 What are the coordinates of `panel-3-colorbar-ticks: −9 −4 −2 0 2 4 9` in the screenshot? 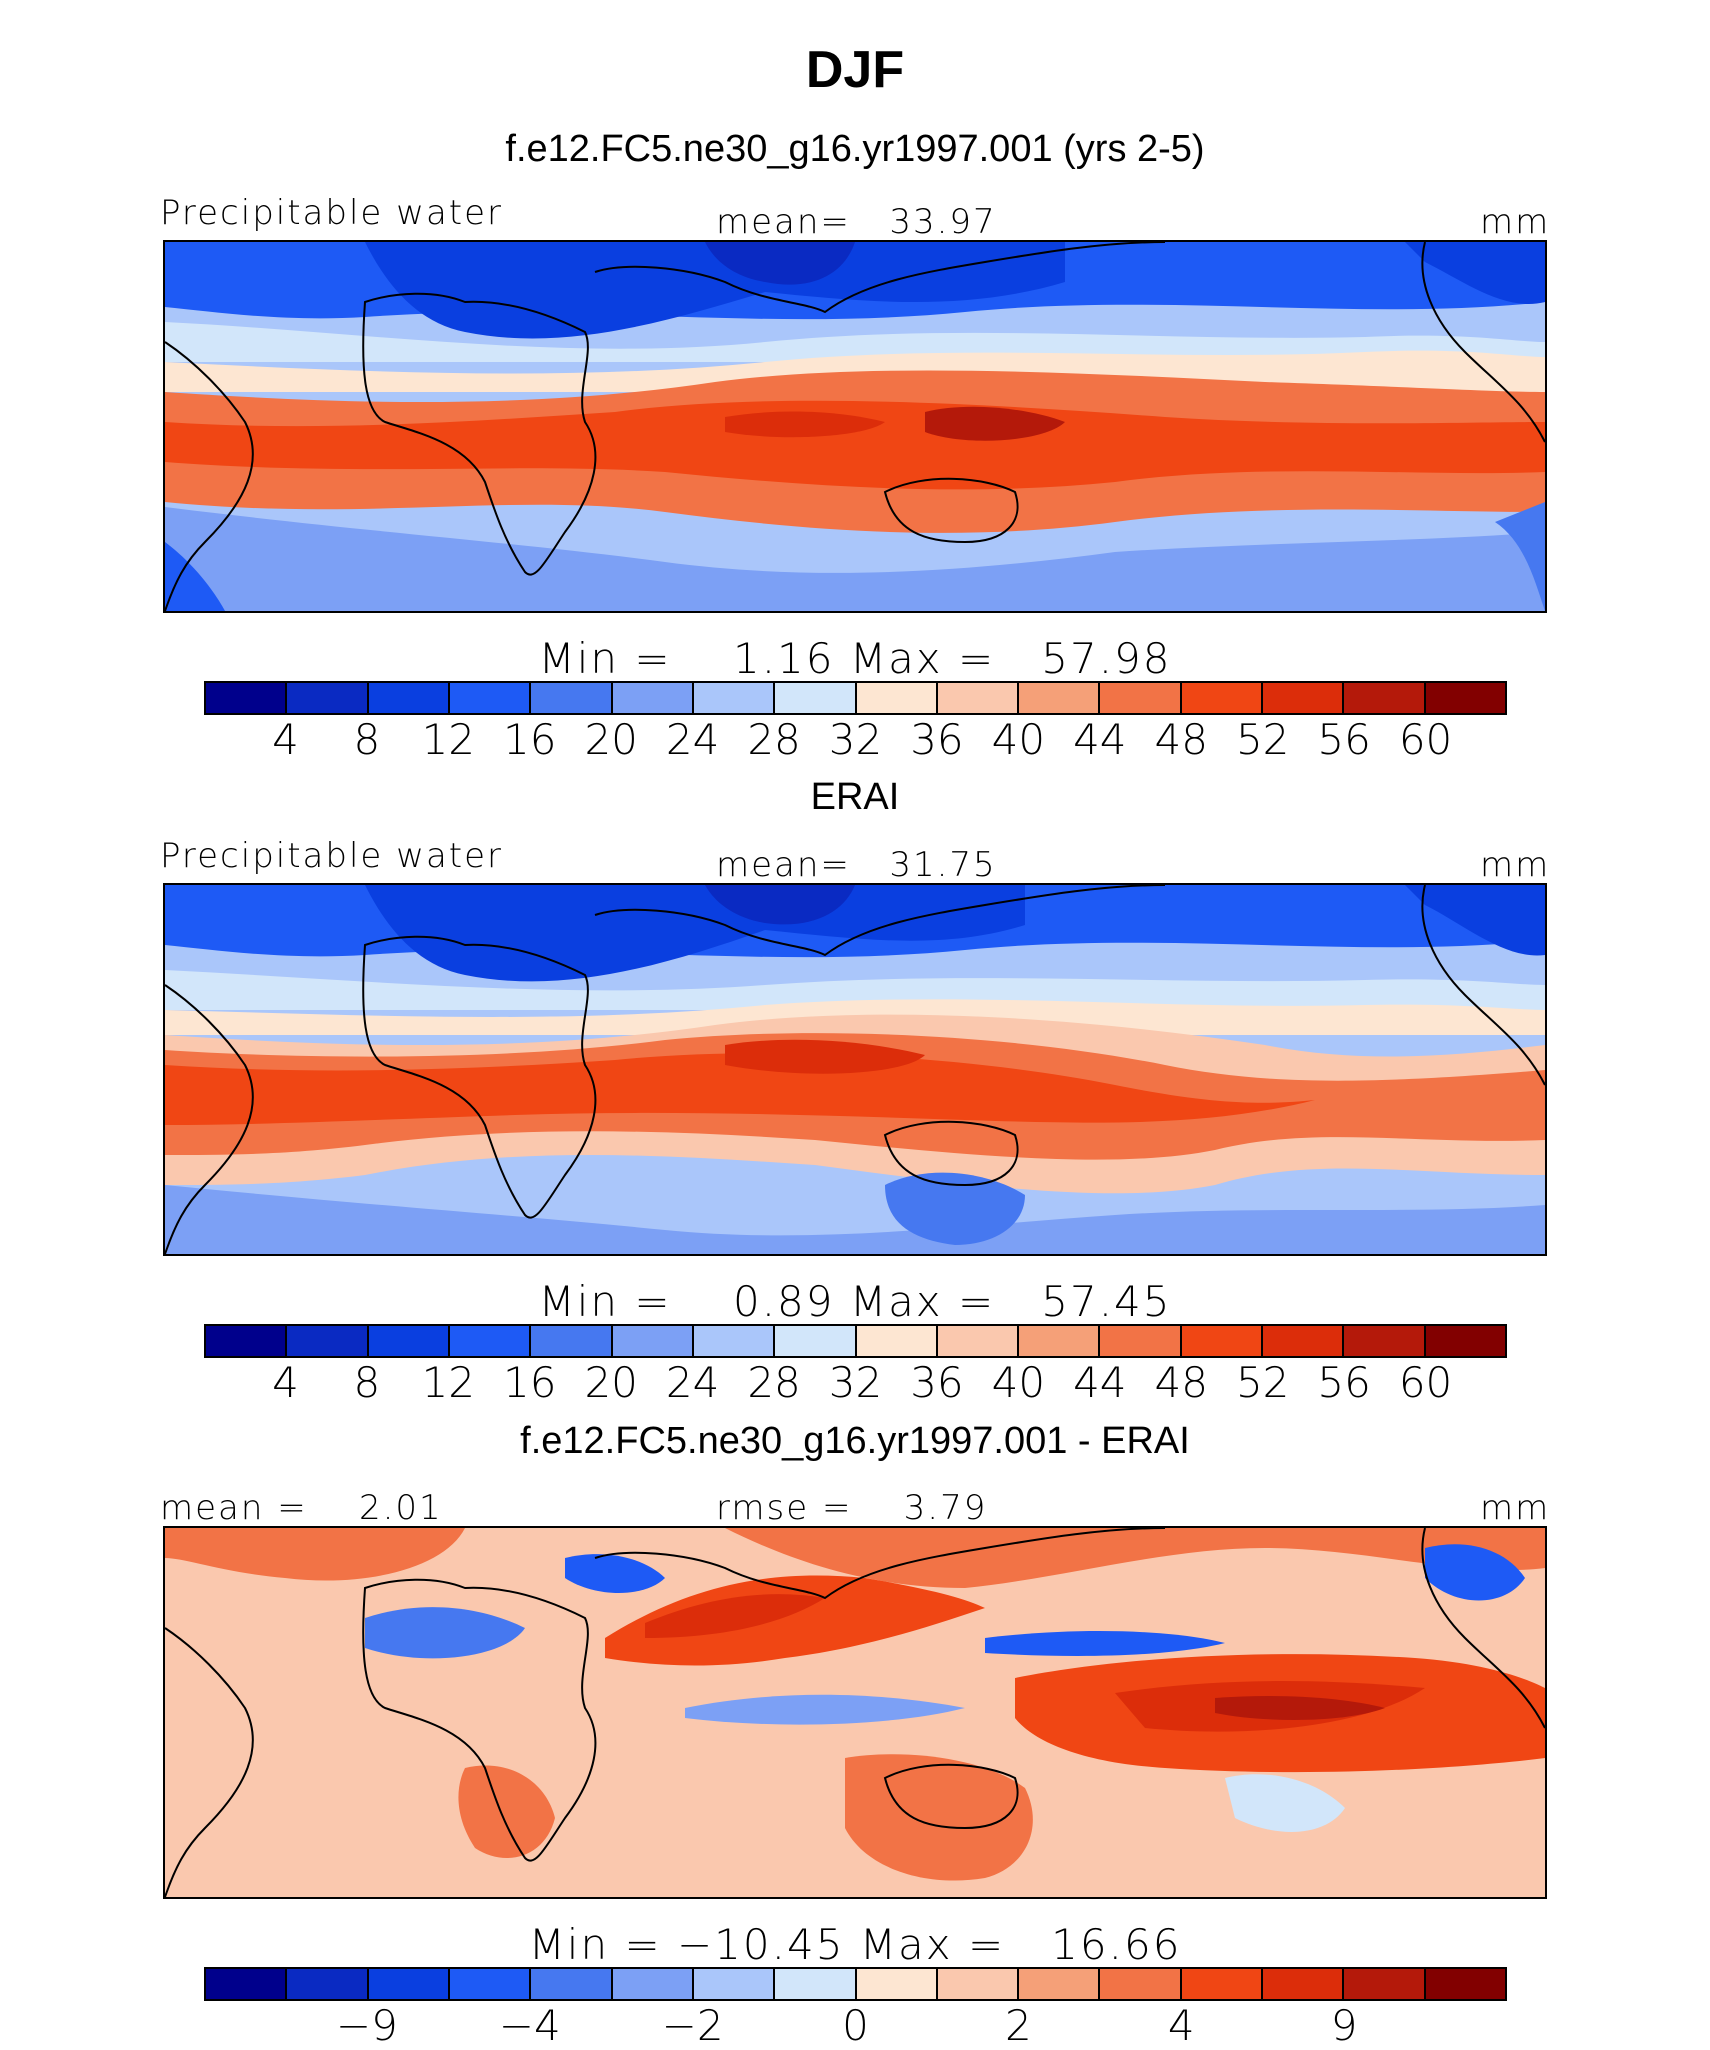 It's located at (855, 2025).